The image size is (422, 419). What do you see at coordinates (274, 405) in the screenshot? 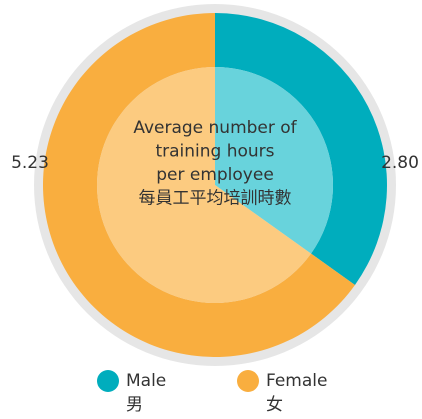
I see `legend-label-zh: 女` at bounding box center [274, 405].